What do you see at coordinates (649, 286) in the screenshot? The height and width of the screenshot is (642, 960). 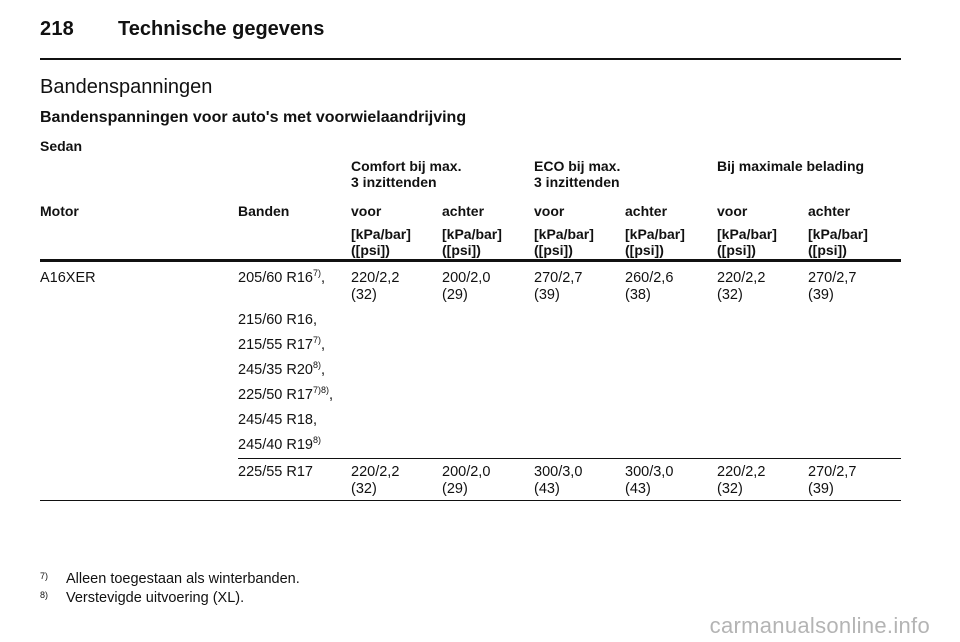 I see `pressure-cell: 260/2,6 (38)` at bounding box center [649, 286].